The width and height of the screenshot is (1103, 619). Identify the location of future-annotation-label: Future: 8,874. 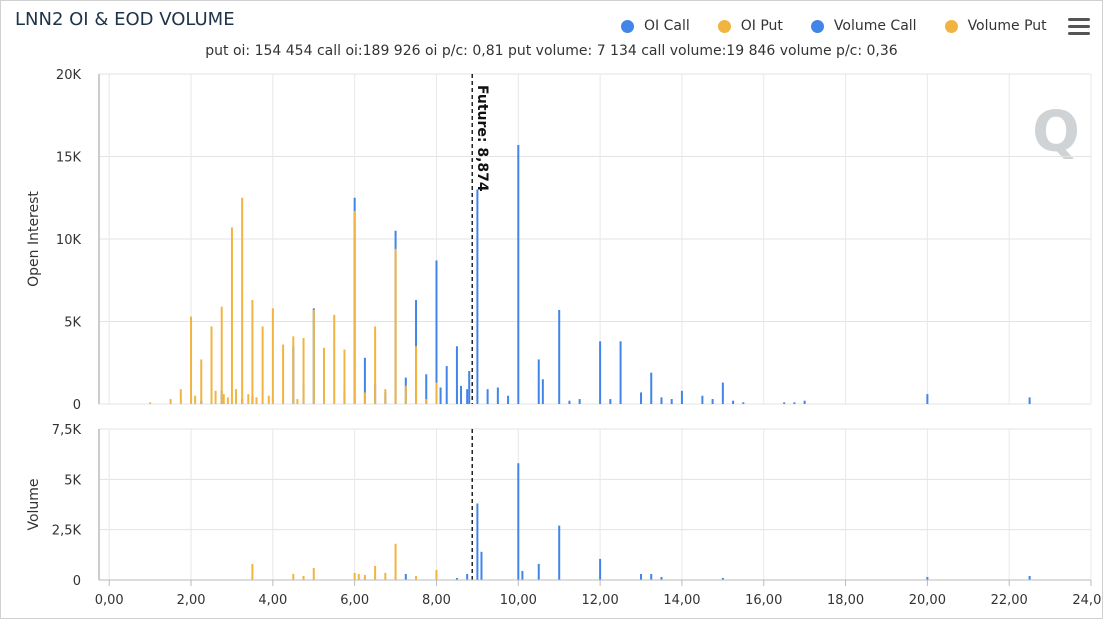
(482, 138).